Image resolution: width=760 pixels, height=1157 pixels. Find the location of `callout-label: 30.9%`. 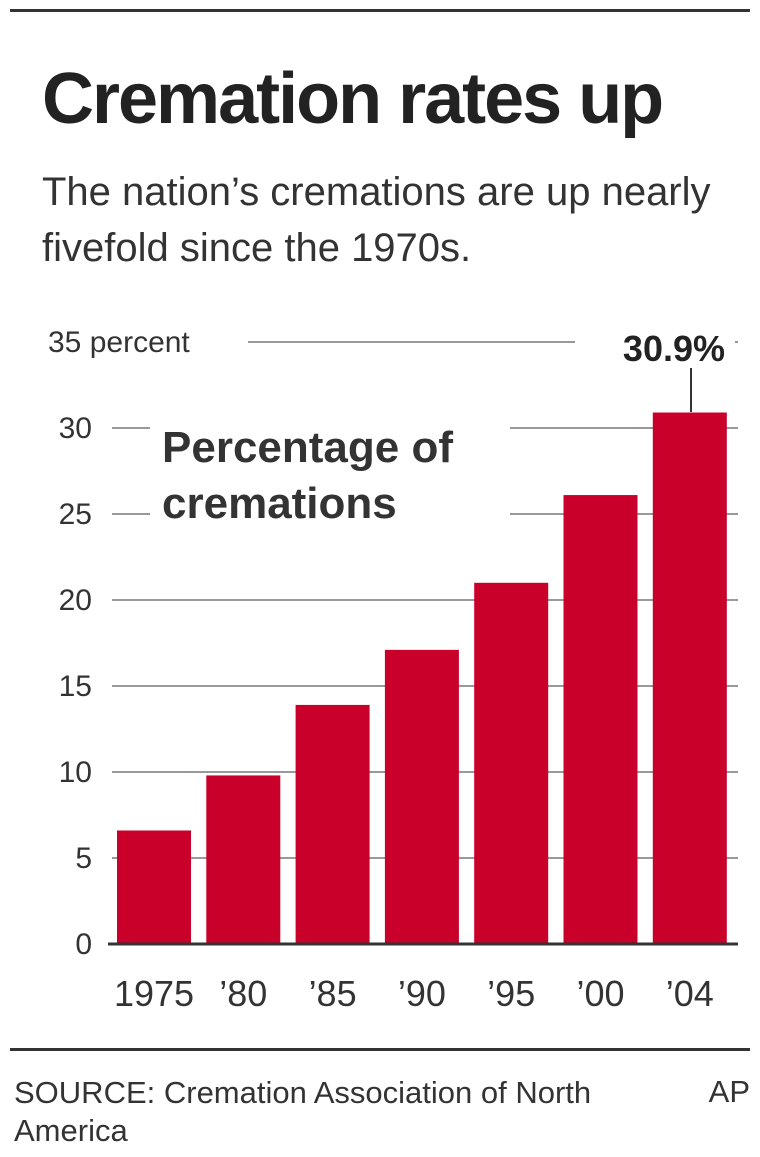

callout-label: 30.9% is located at coordinates (674, 348).